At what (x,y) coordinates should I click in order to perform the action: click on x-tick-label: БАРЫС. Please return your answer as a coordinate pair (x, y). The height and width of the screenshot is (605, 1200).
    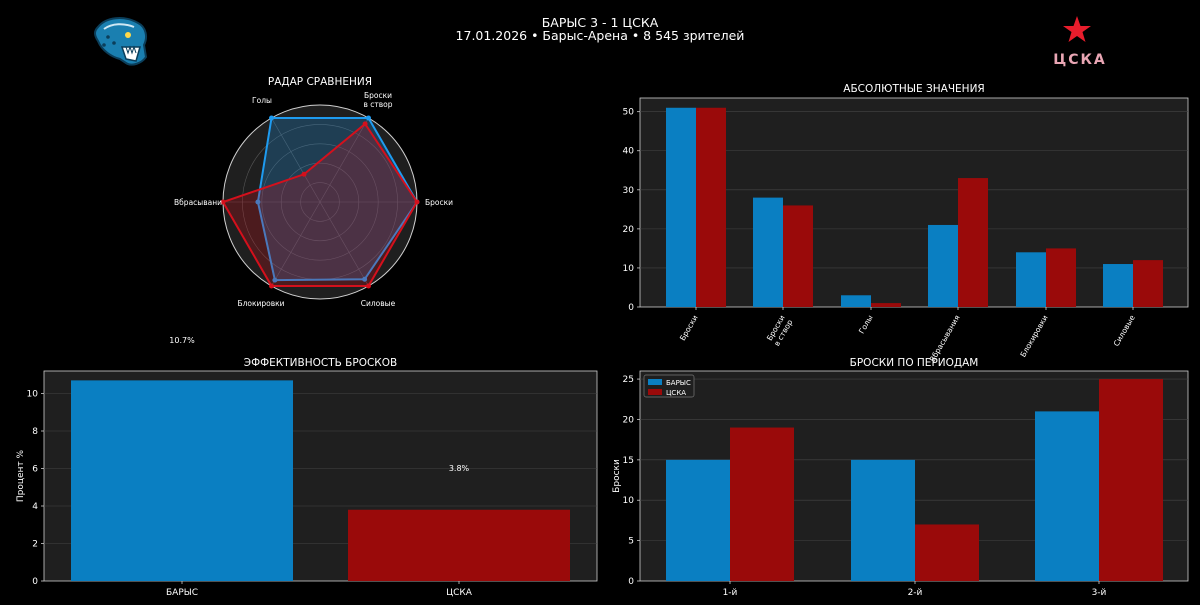
    Looking at the image, I should click on (182, 593).